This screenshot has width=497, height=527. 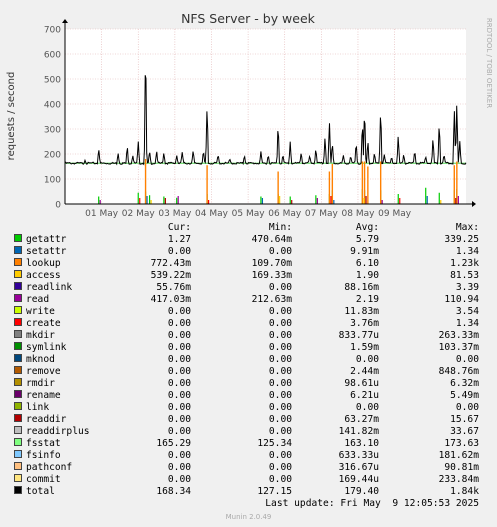 I want to click on legend-avg: 63.27m, so click(x=361, y=419).